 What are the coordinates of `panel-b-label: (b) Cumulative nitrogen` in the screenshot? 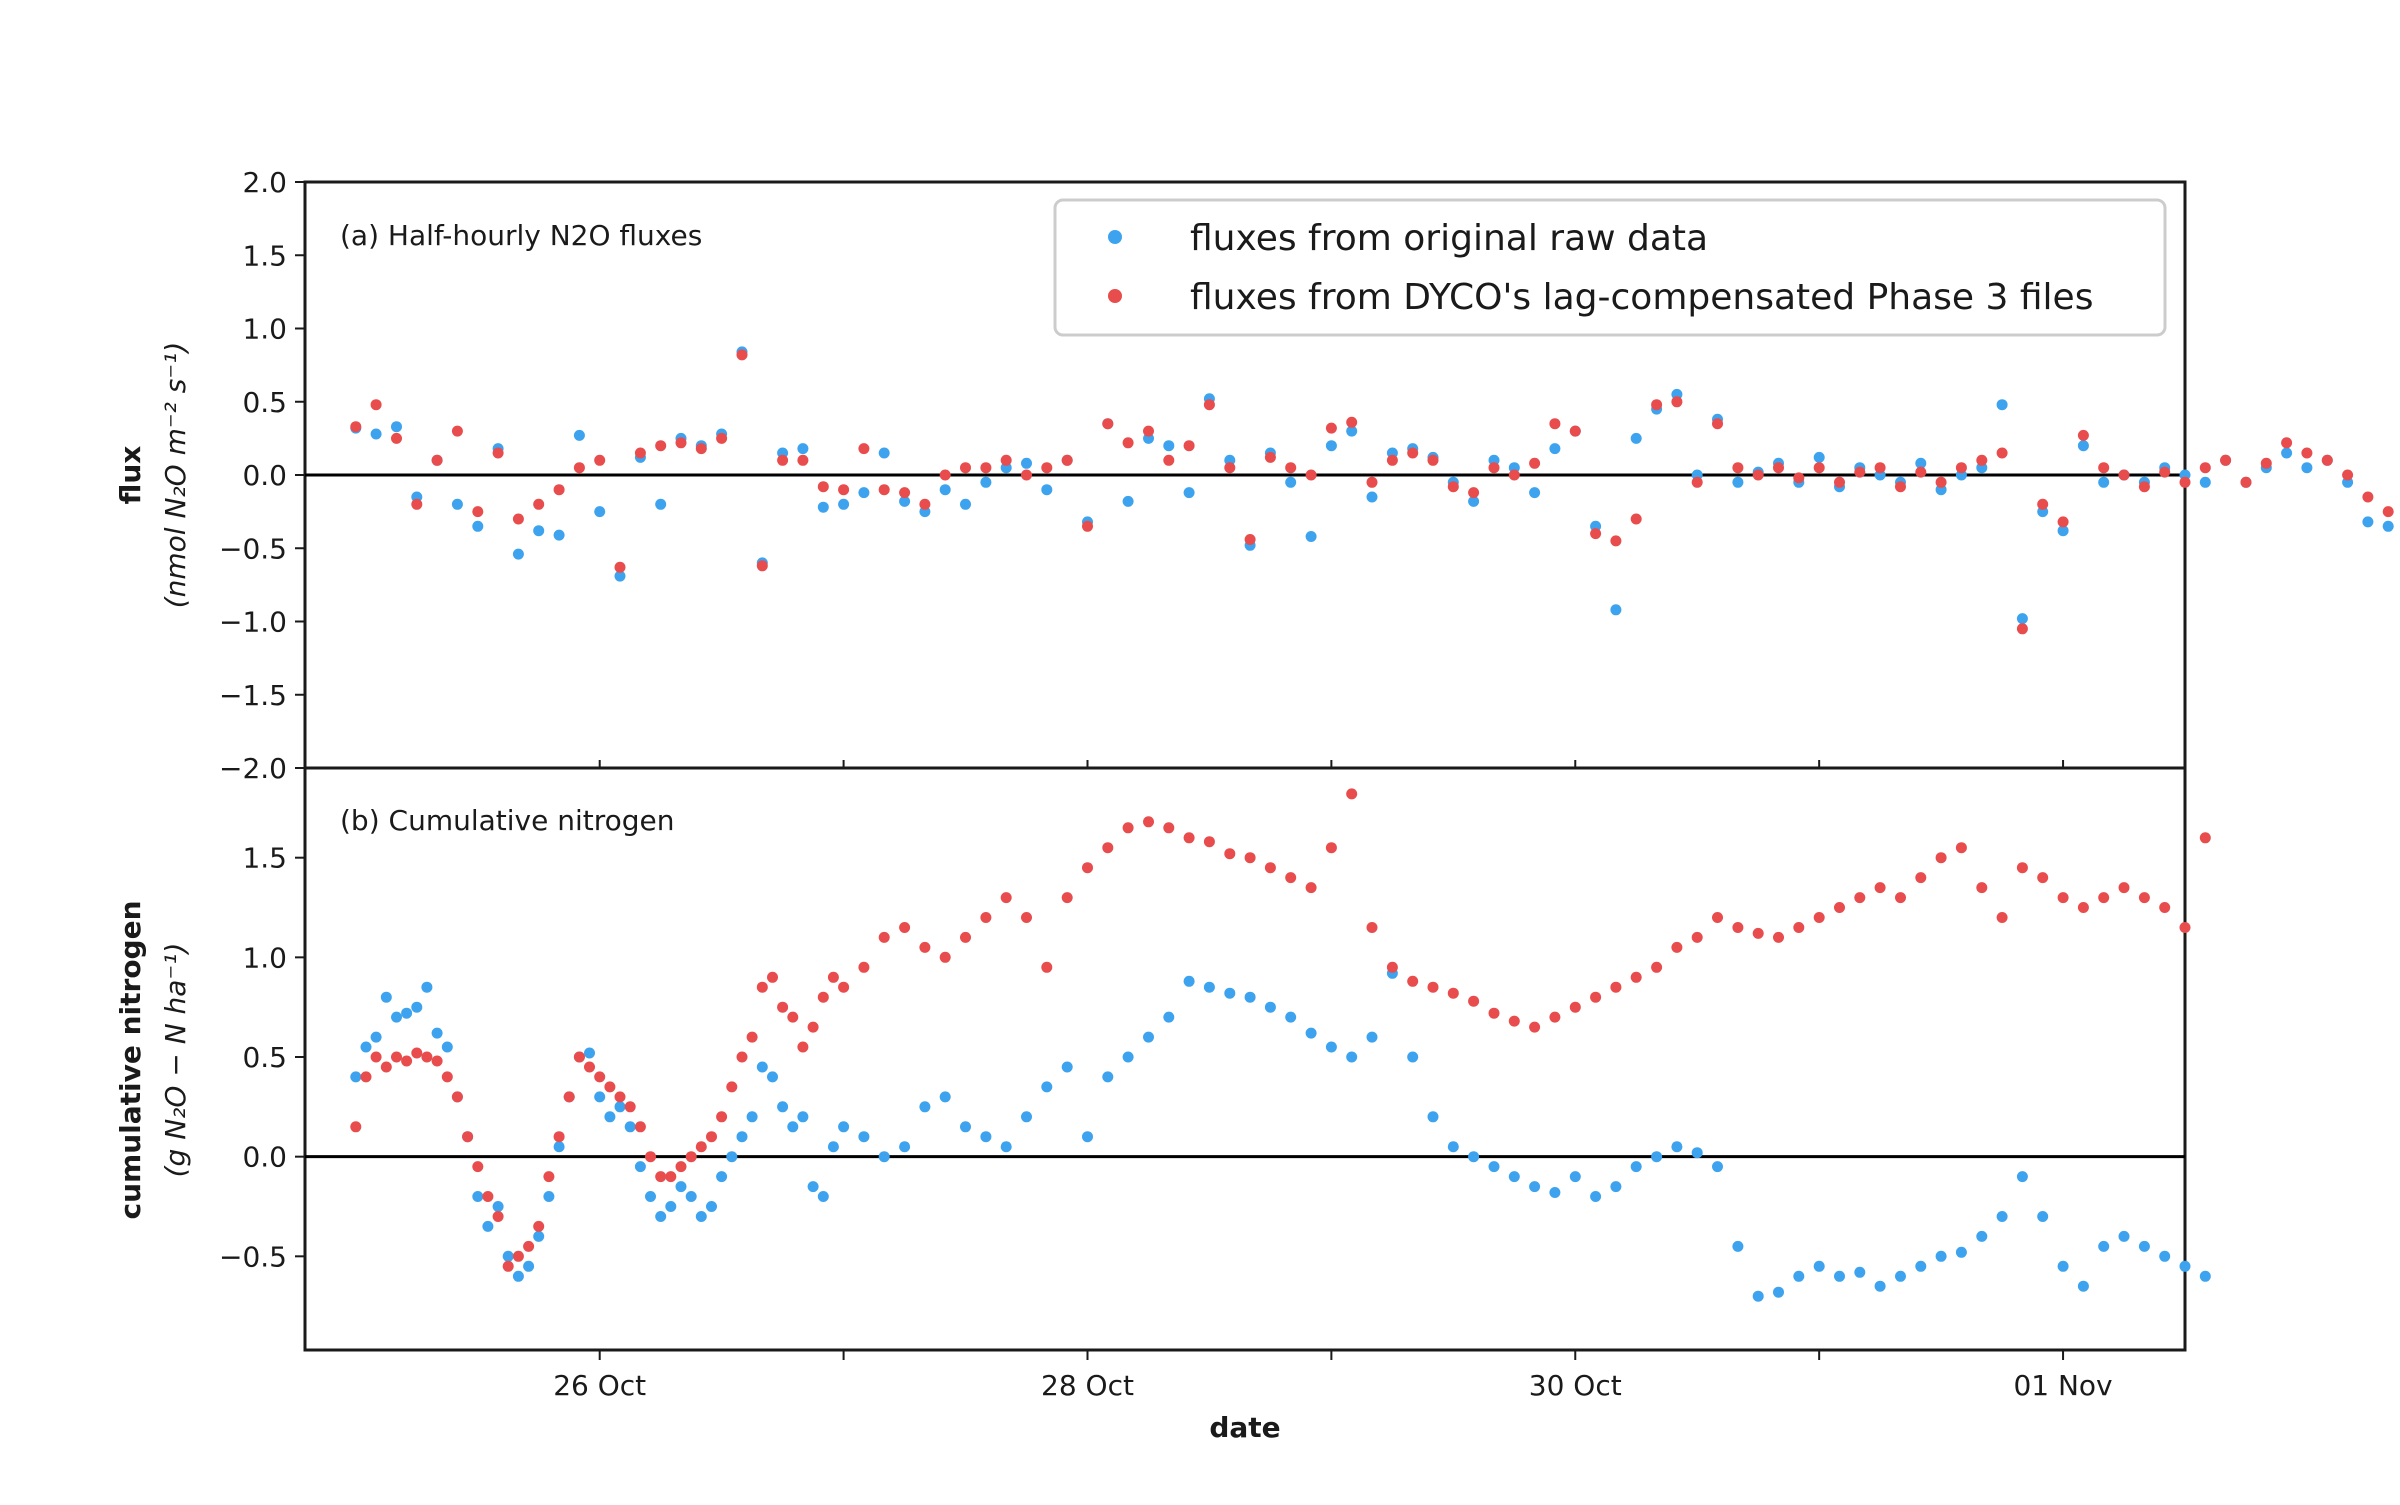 It's located at (507, 820).